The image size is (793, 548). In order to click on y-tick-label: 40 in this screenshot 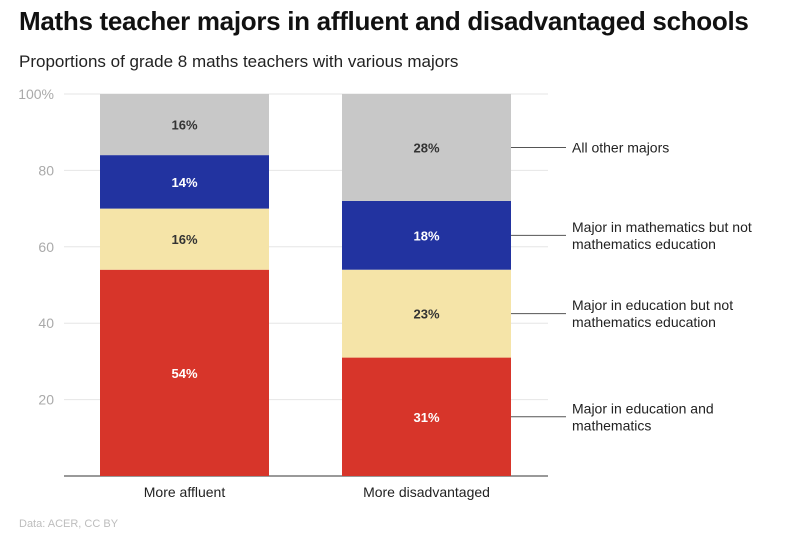, I will do `click(46, 323)`.